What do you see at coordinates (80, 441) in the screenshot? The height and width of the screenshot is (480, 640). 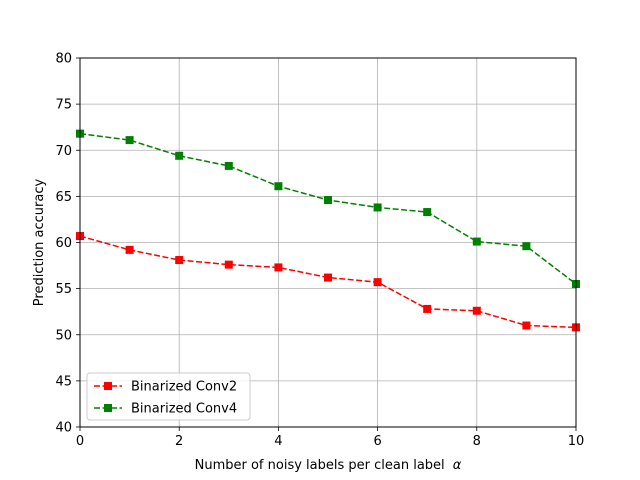 I see `x-tick-label: 0` at bounding box center [80, 441].